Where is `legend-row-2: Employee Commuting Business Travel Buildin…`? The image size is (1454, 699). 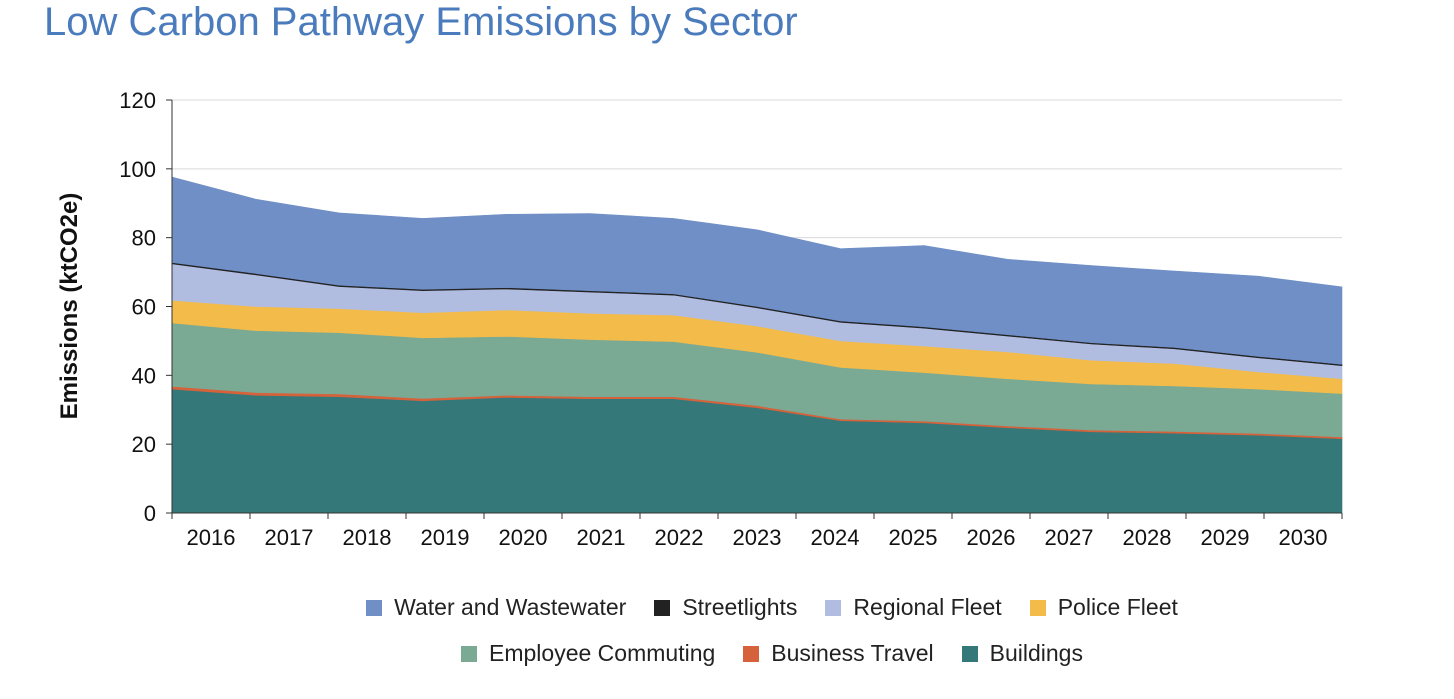
legend-row-2: Employee Commuting Business Travel Buildin… is located at coordinates (727, 653).